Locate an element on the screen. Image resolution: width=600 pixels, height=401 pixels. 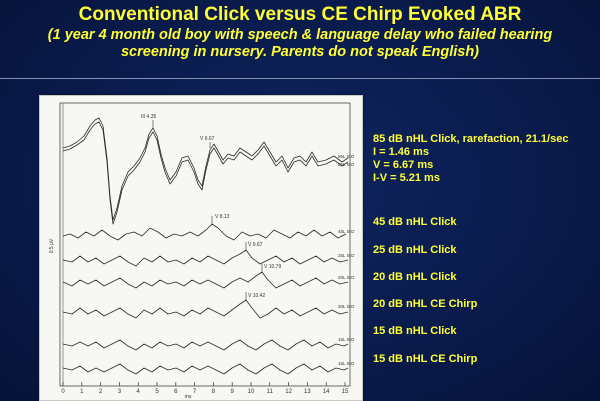
title-divider is located at coordinates (300, 78).